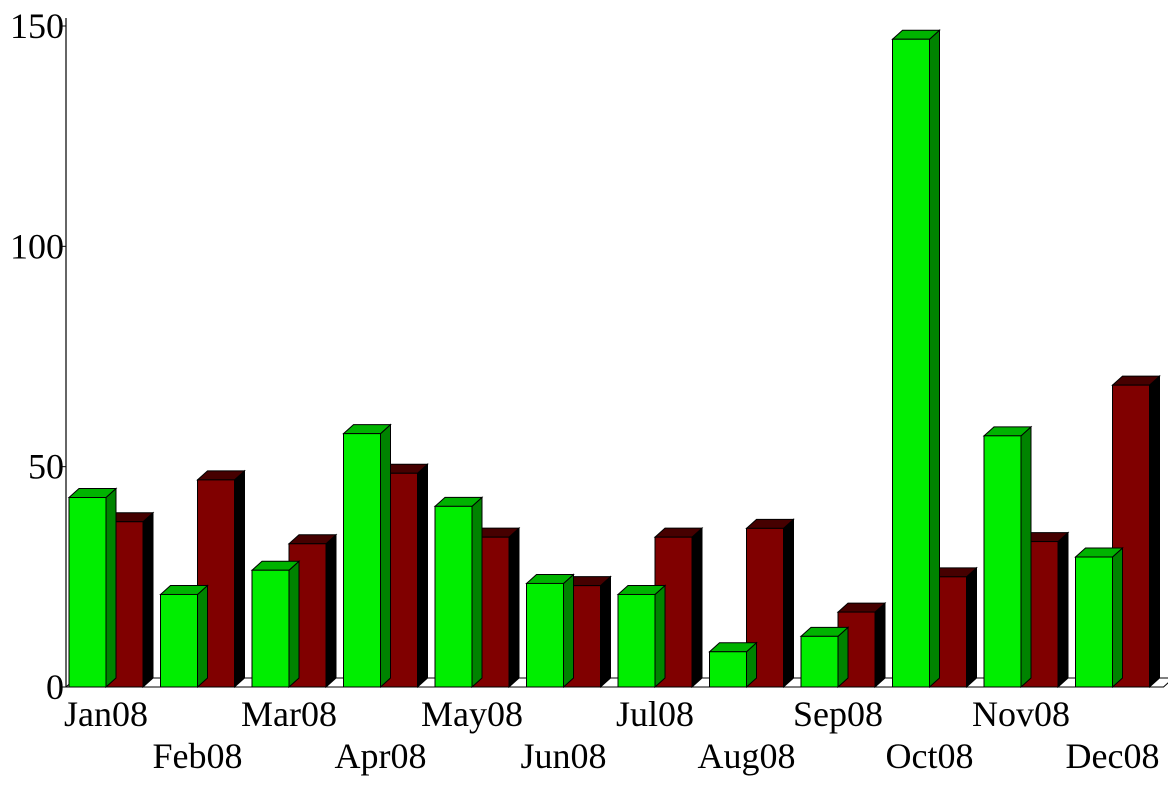 The image size is (1168, 785). Describe the element at coordinates (106, 714) in the screenshot. I see `x-tick-label: Jan08` at that location.